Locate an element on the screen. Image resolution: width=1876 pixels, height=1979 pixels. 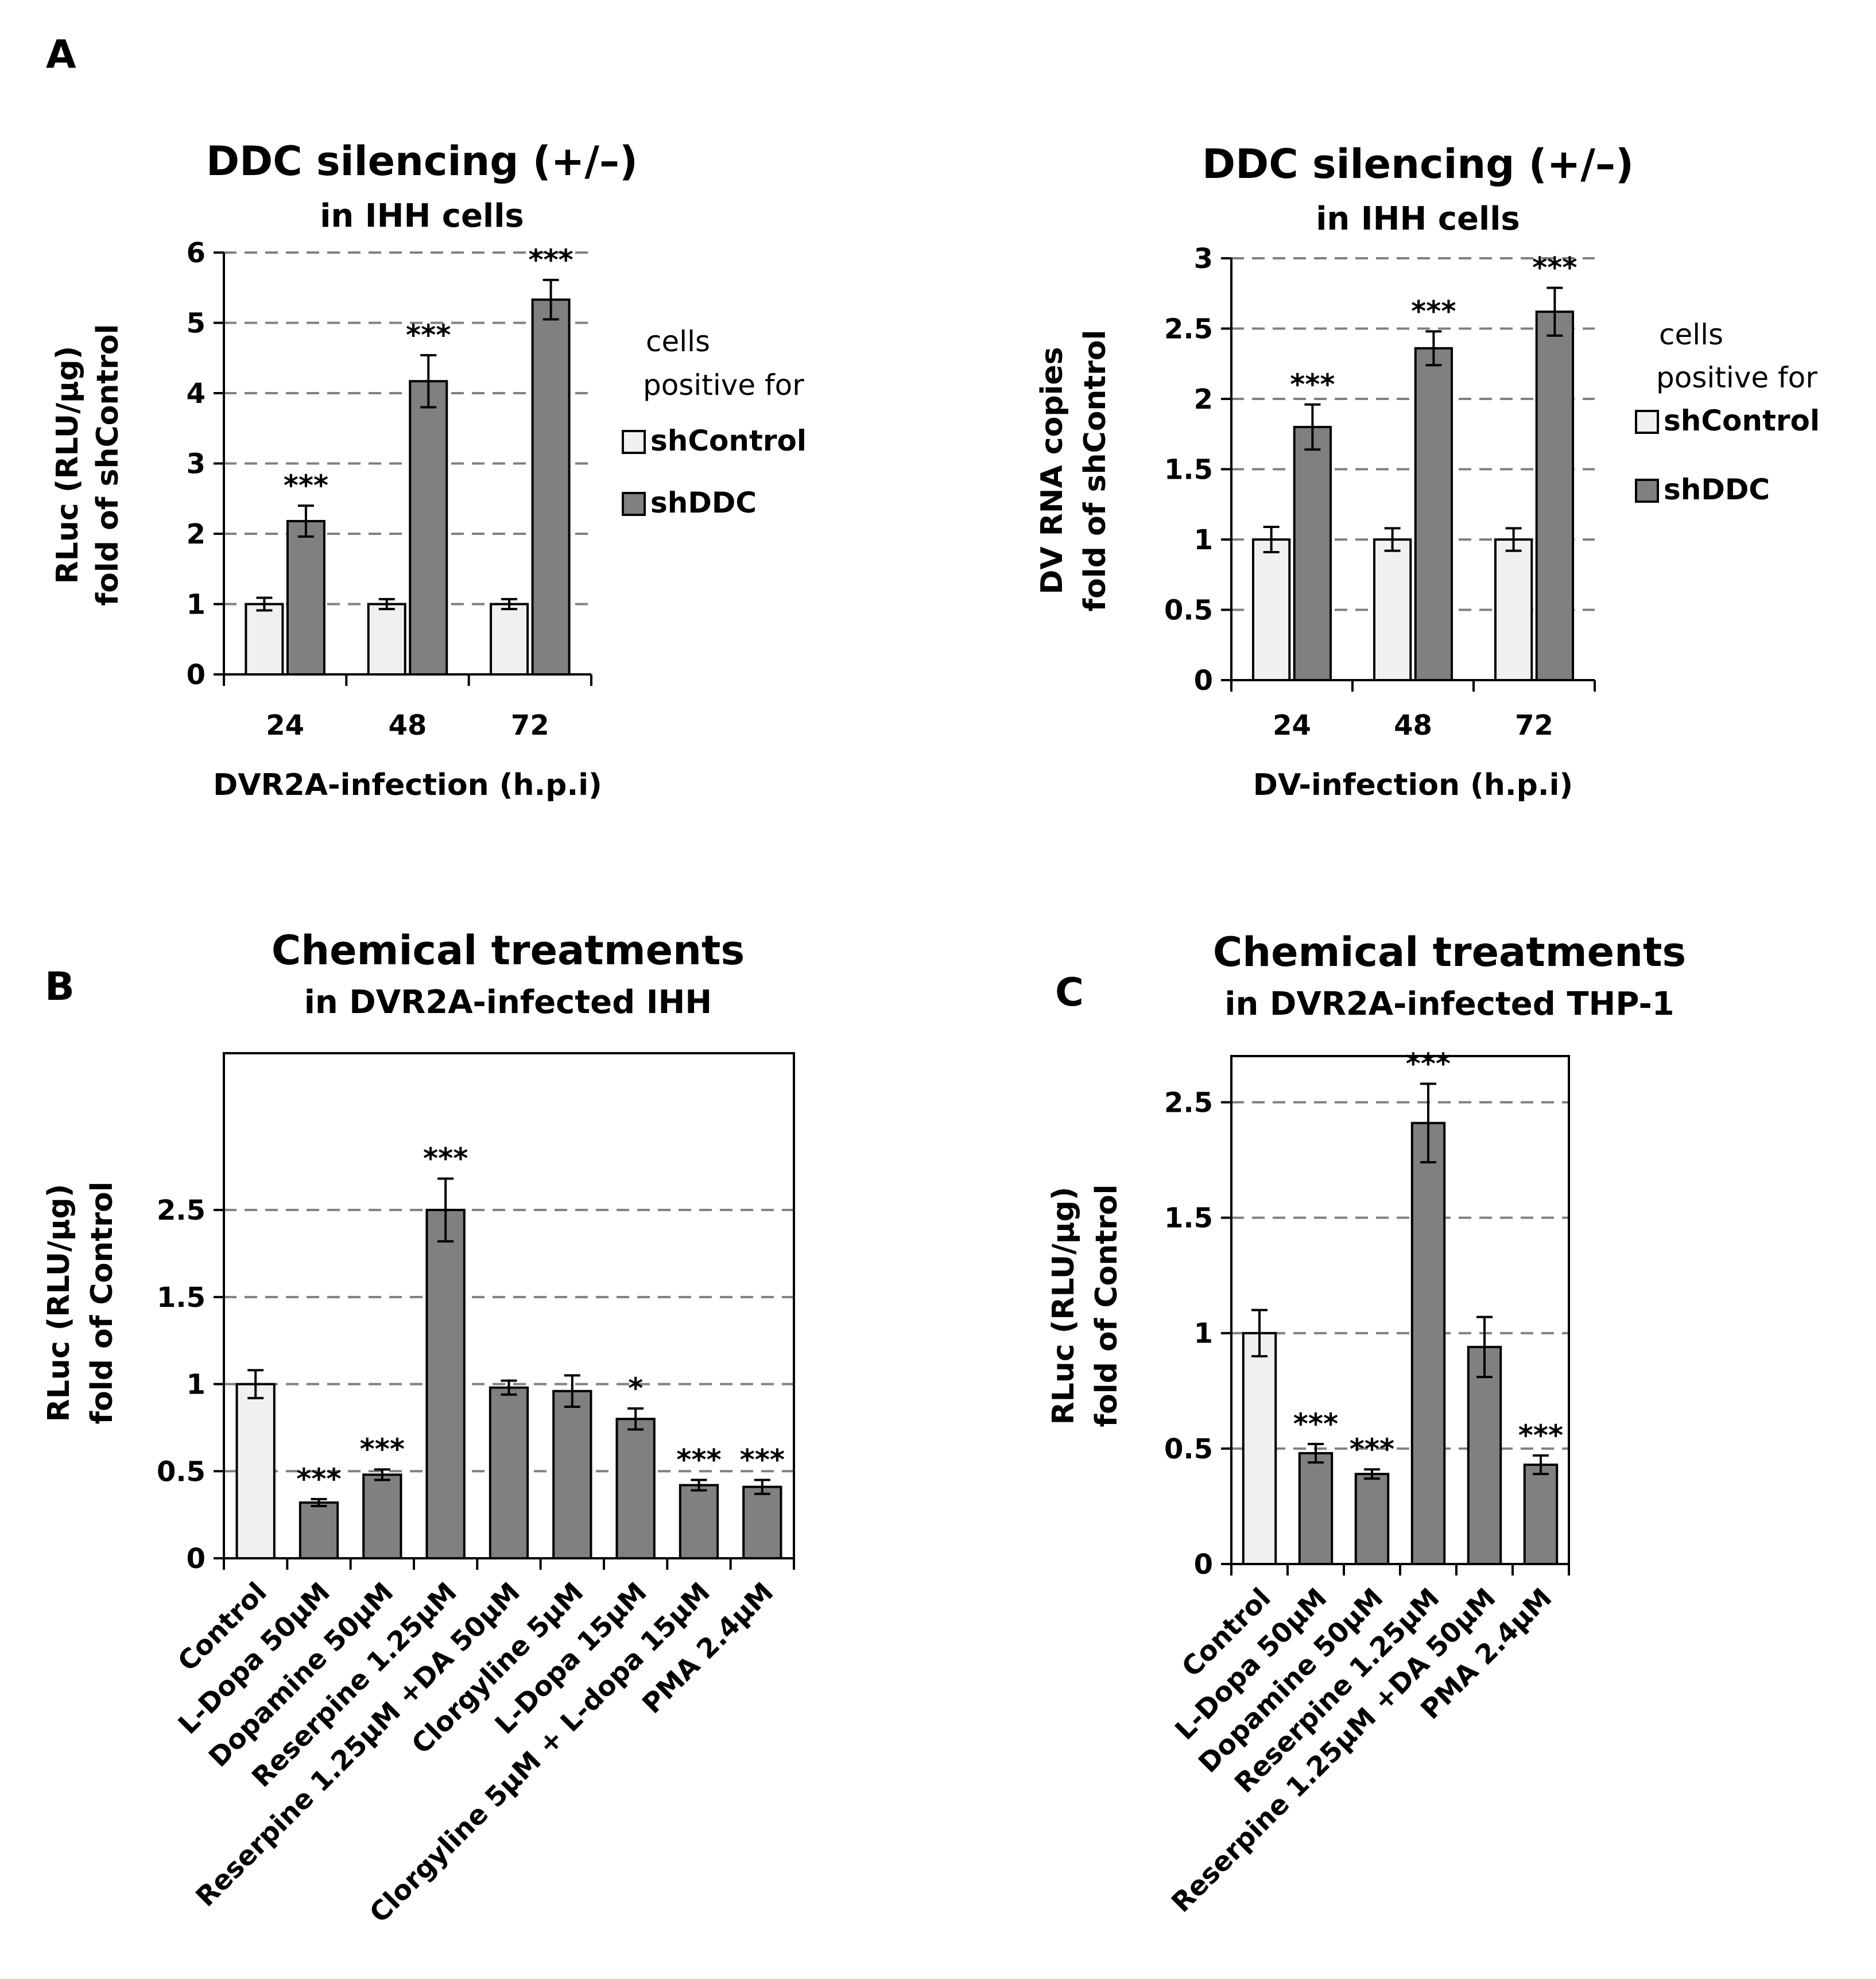
panel-label-b: B is located at coordinates (60, 987).